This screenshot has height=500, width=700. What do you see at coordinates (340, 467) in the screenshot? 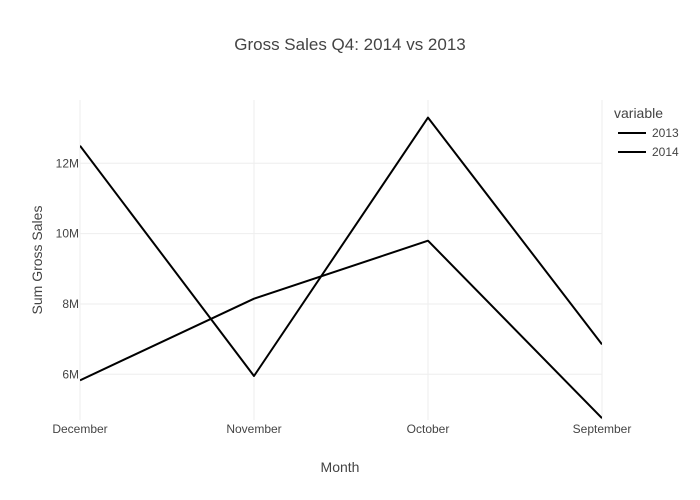
I see `x-axis-title: Month` at bounding box center [340, 467].